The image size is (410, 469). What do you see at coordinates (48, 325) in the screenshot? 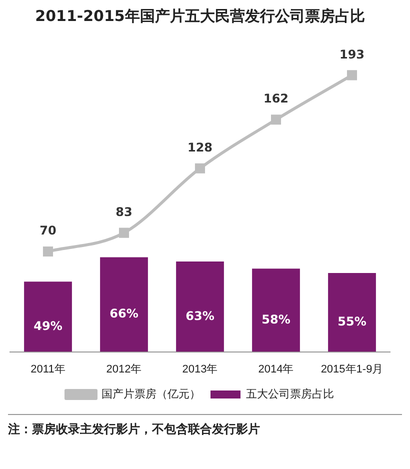
I see `data-label: 49%` at bounding box center [48, 325].